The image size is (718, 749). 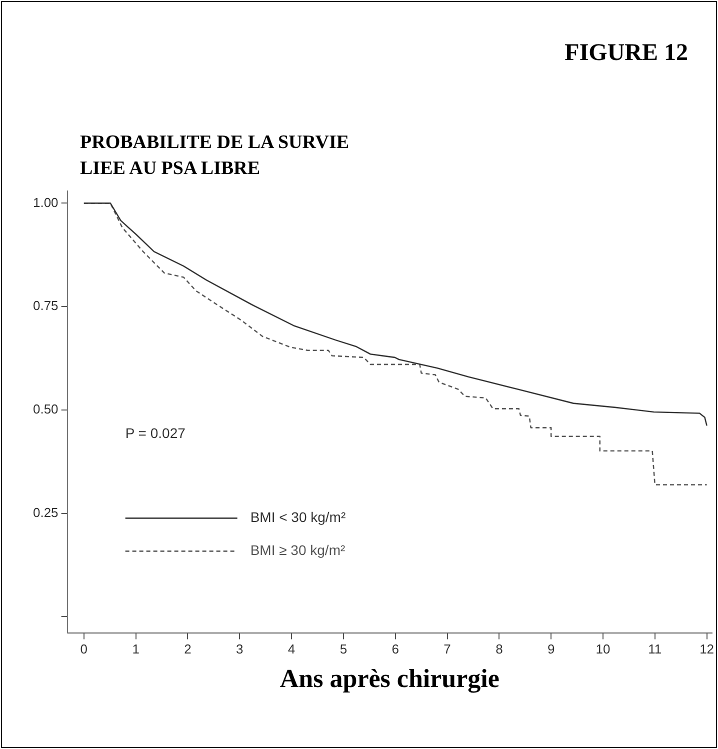 I want to click on x-tick-label: 12, so click(x=707, y=649).